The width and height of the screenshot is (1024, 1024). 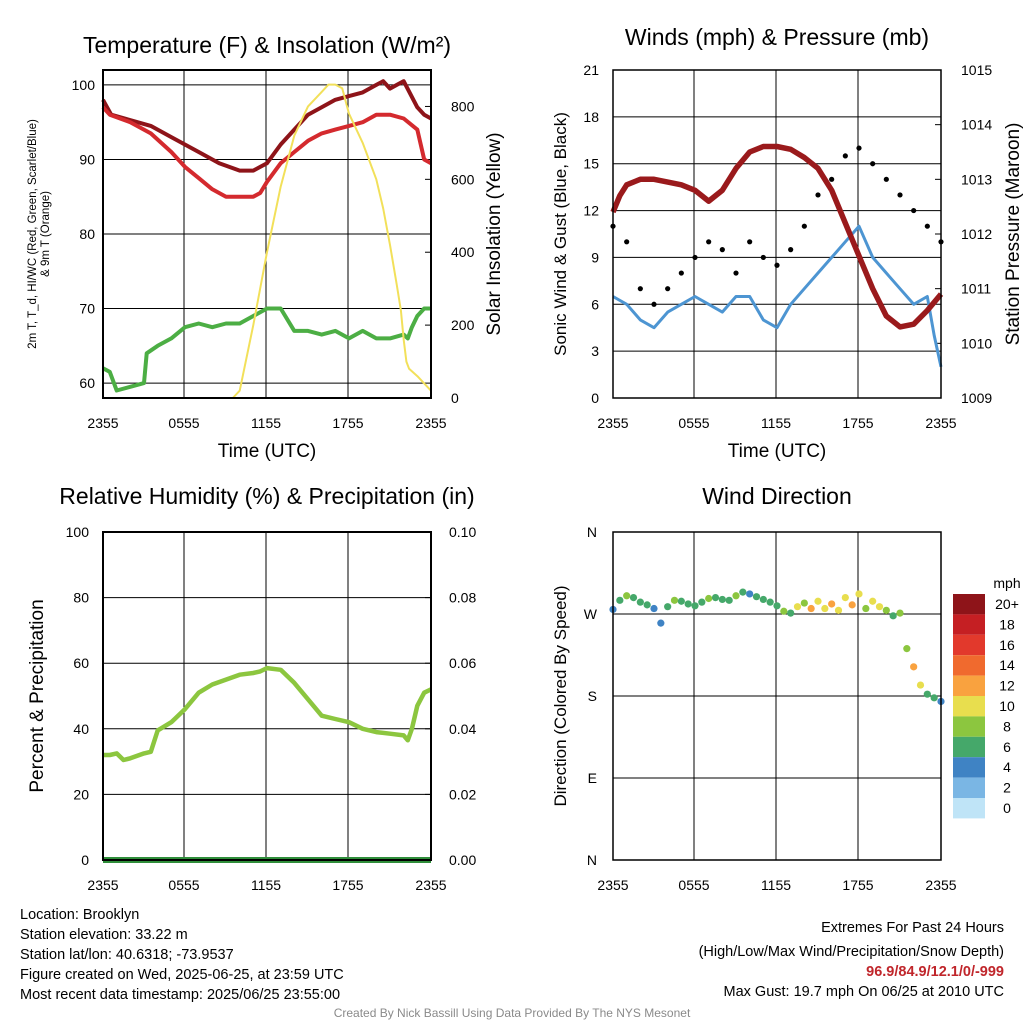 I want to click on panel-title: Winds (mph) & Pressure (mb), so click(x=777, y=37).